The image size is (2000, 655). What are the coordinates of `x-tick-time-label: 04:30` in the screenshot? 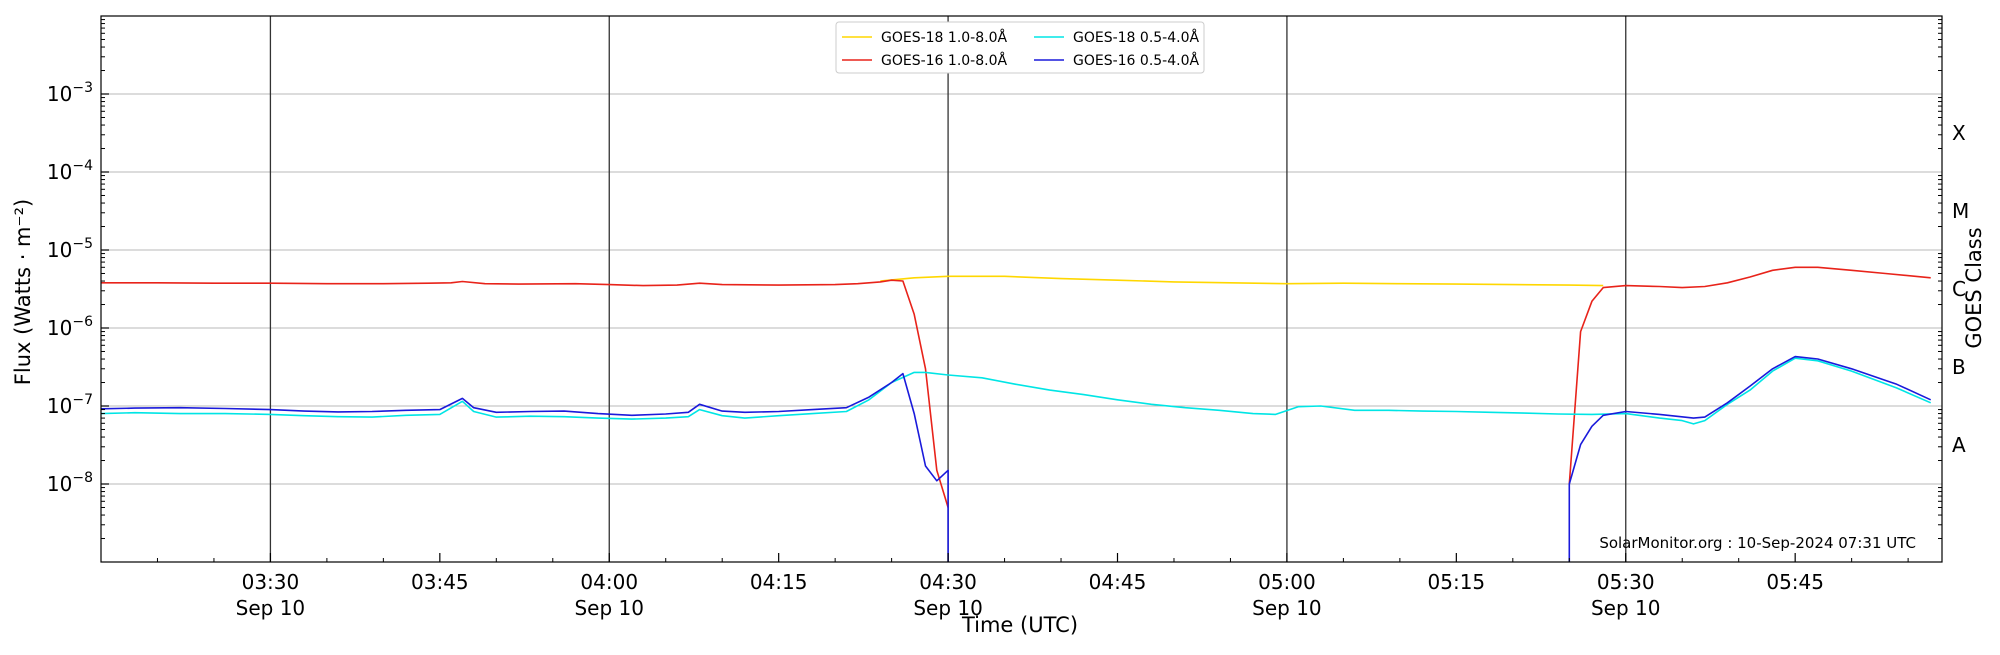 It's located at (948, 582).